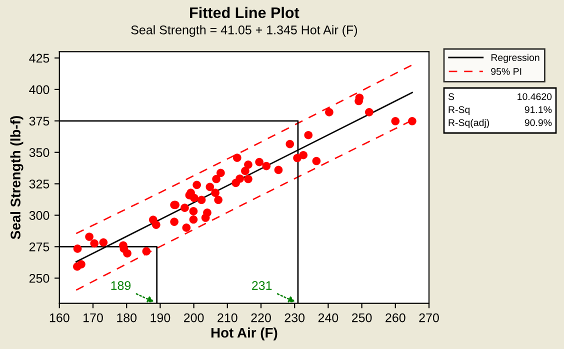 Image resolution: width=564 pixels, height=349 pixels. Describe the element at coordinates (39, 58) in the screenshot. I see `y-tick-label: 425` at that location.